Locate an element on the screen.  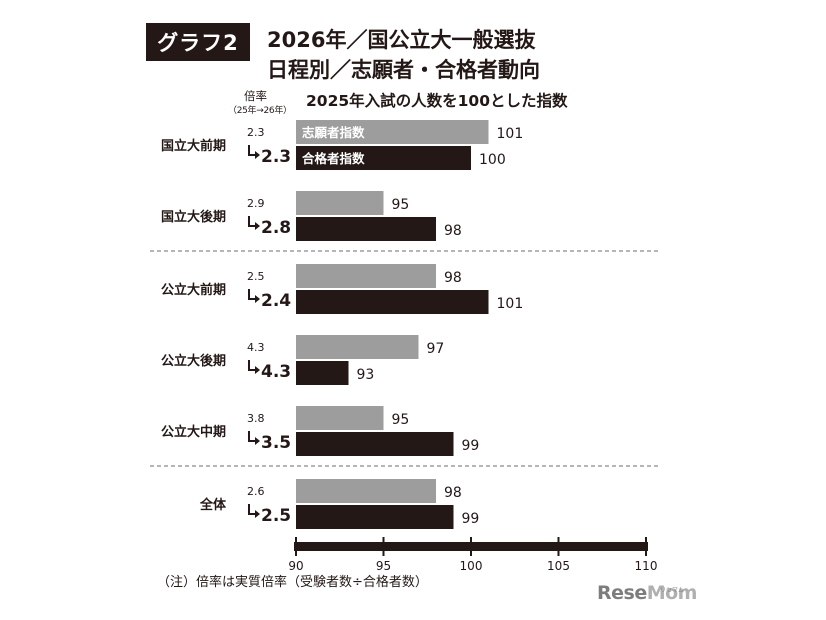
bar-value-label: 97 is located at coordinates (436, 349).